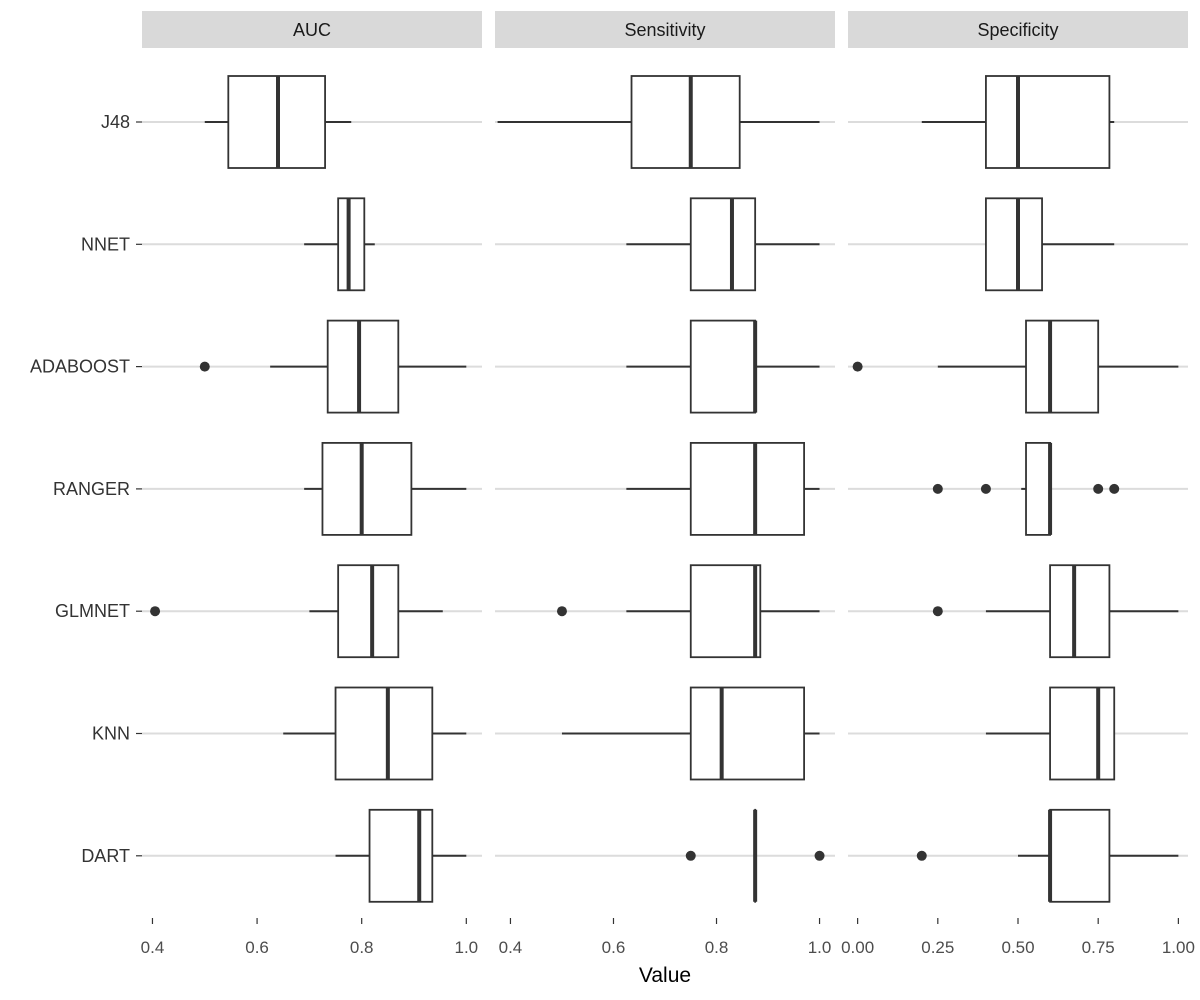 This screenshot has width=1200, height=1000. I want to click on box-specificity-dart, so click(1047, 855).